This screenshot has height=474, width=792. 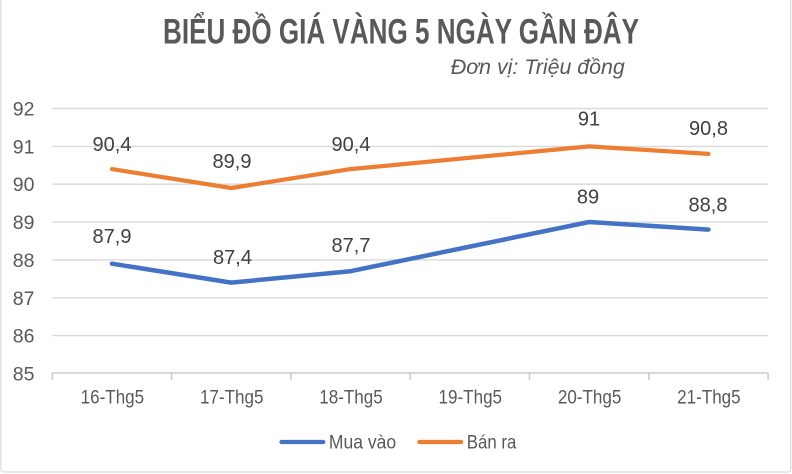 What do you see at coordinates (471, 397) in the screenshot?
I see `svg-text: 19-Thg5` at bounding box center [471, 397].